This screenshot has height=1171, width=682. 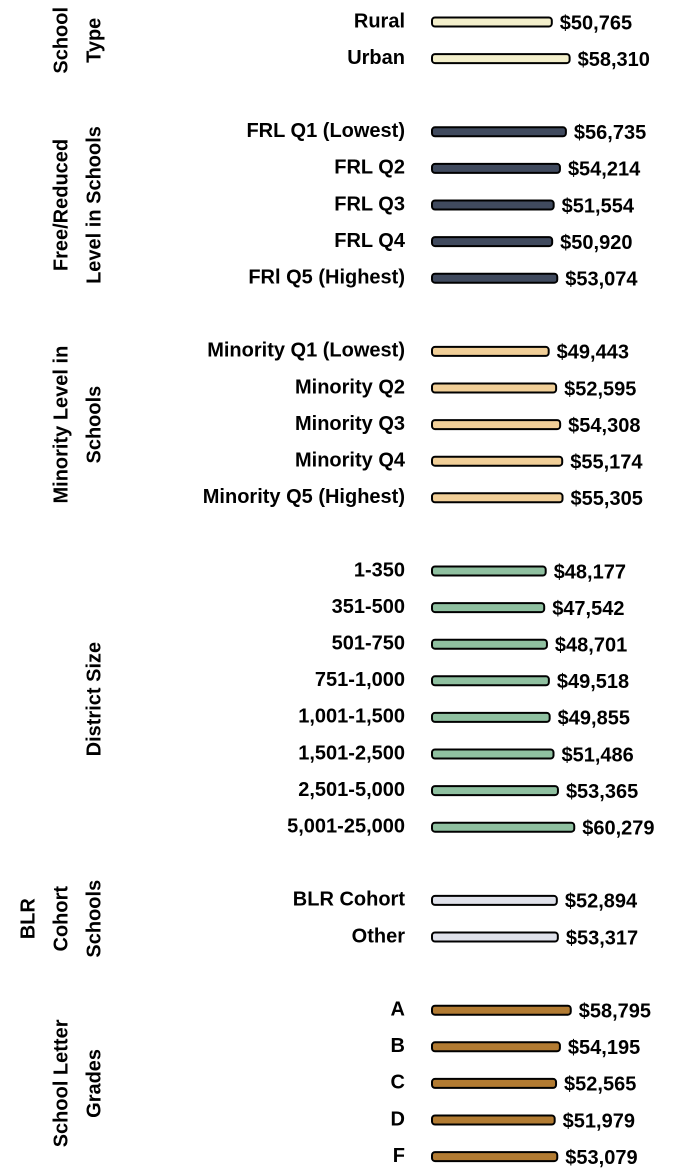 I want to click on value-label: $52,565, so click(x=600, y=1085).